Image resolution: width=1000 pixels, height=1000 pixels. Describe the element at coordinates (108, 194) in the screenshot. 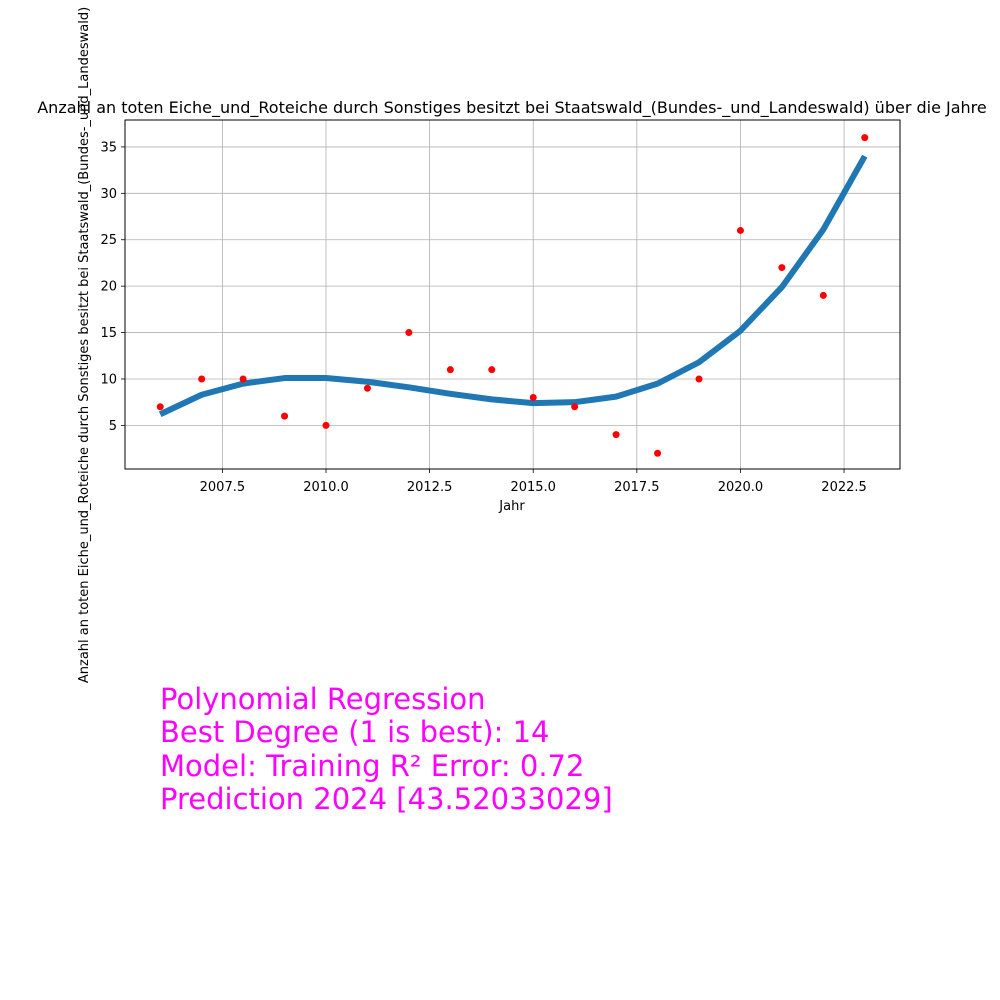

I see `y-tick-label: 30` at that location.